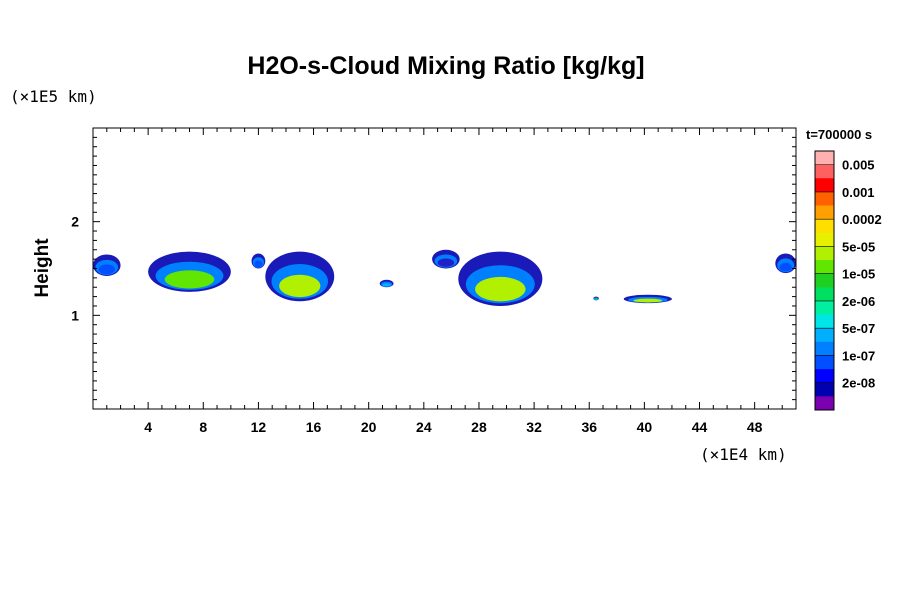 This screenshot has height=600, width=900. What do you see at coordinates (858, 301) in the screenshot?
I see `colorbar-label: 2e-06` at bounding box center [858, 301].